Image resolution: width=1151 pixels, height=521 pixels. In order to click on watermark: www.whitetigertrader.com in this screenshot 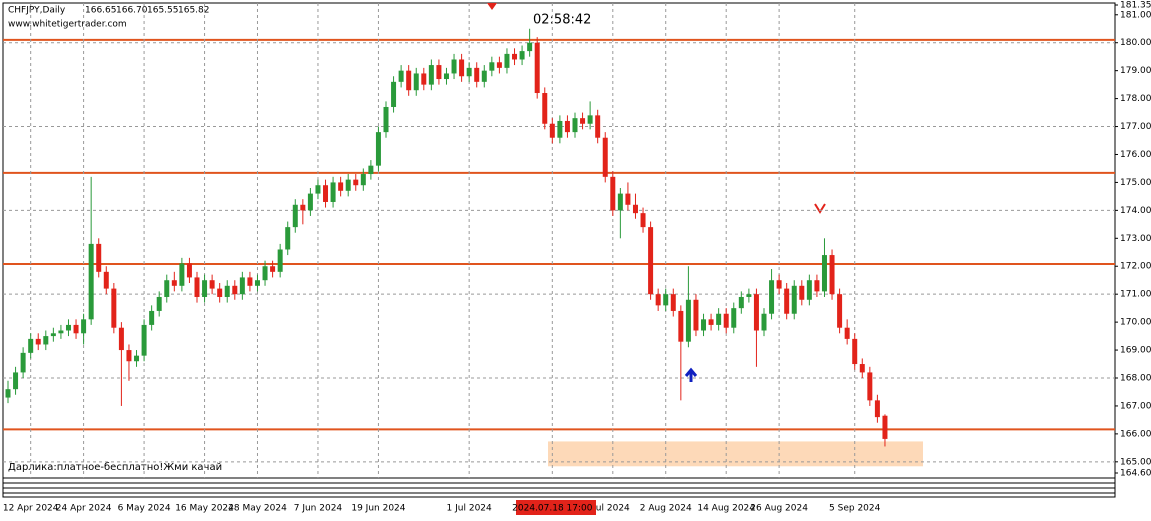, I will do `click(67, 25)`.